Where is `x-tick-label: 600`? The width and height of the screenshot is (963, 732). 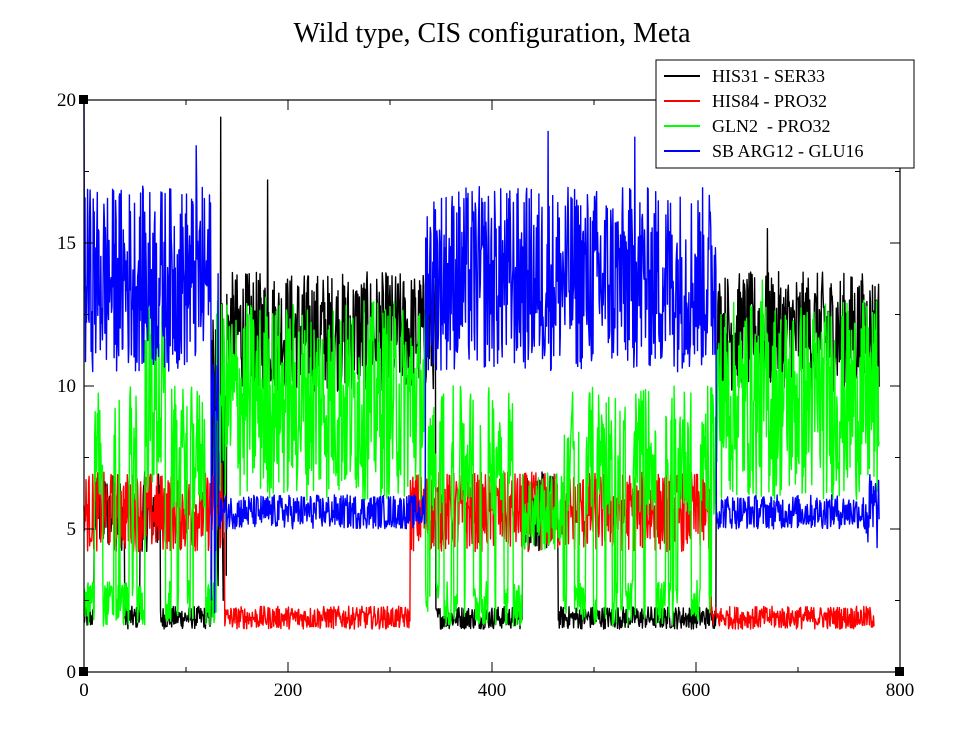
x-tick-label: 600 is located at coordinates (696, 690).